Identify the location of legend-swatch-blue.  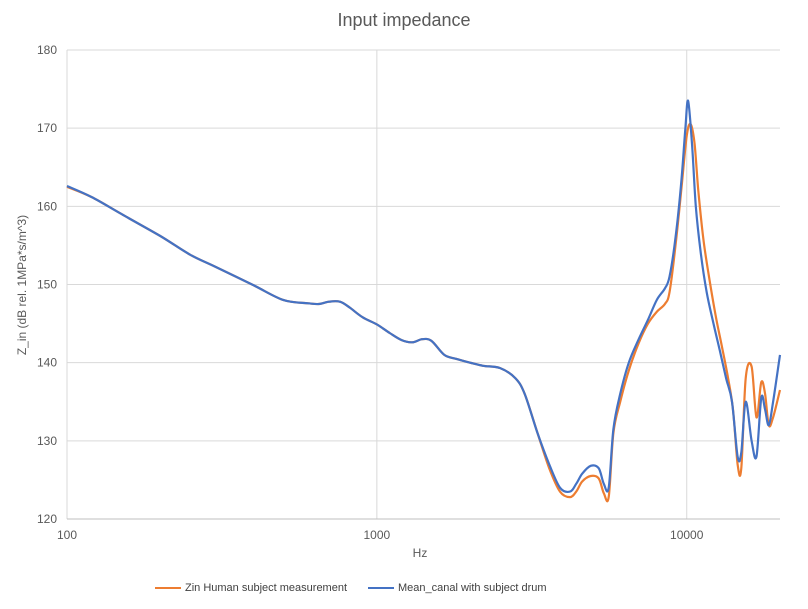
(381, 588).